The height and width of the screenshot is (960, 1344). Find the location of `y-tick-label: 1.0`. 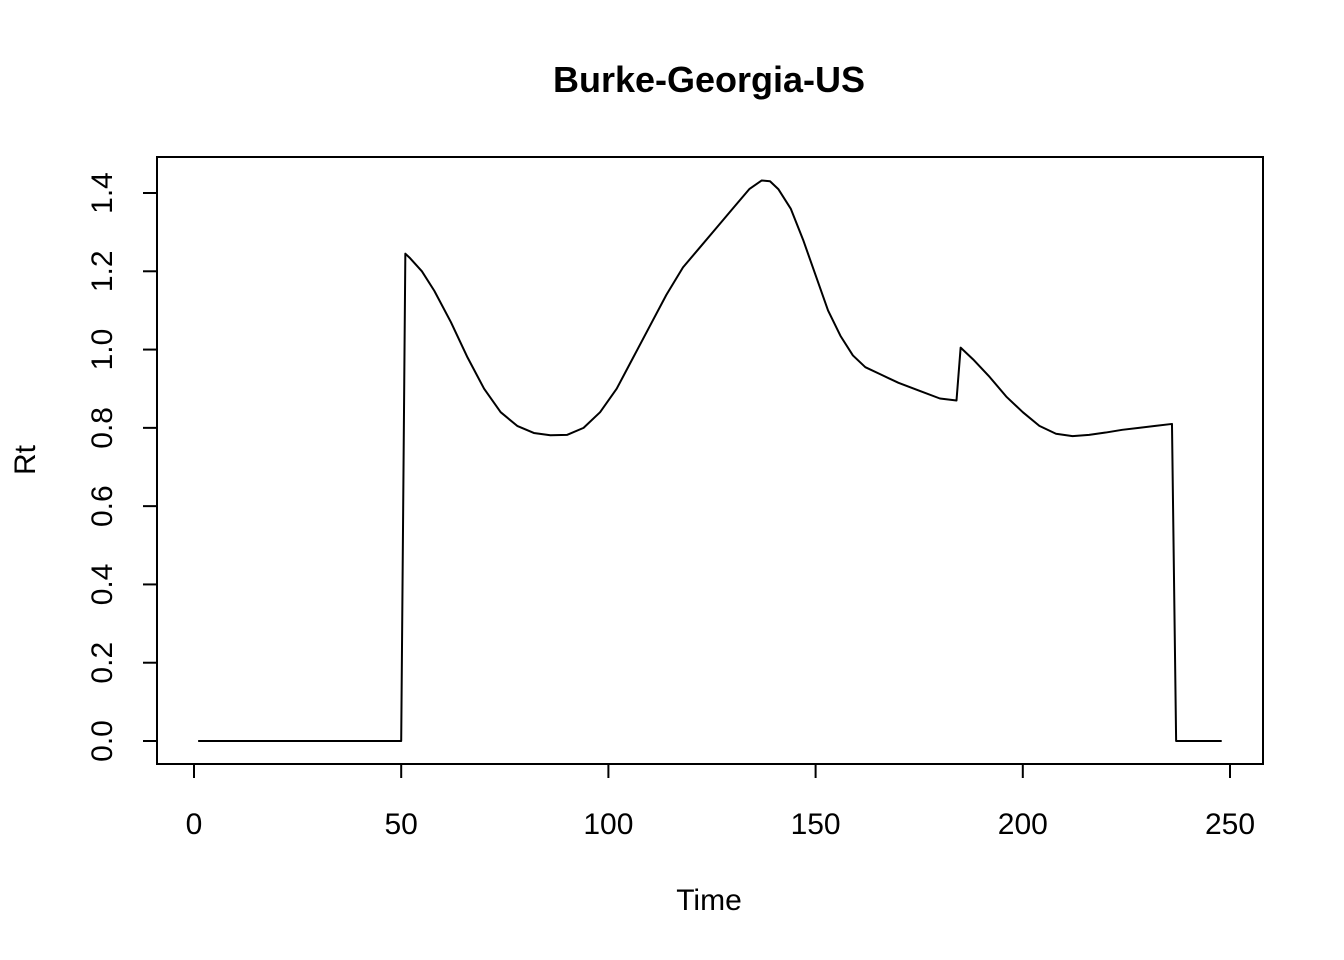

y-tick-label: 1.0 is located at coordinates (102, 350).